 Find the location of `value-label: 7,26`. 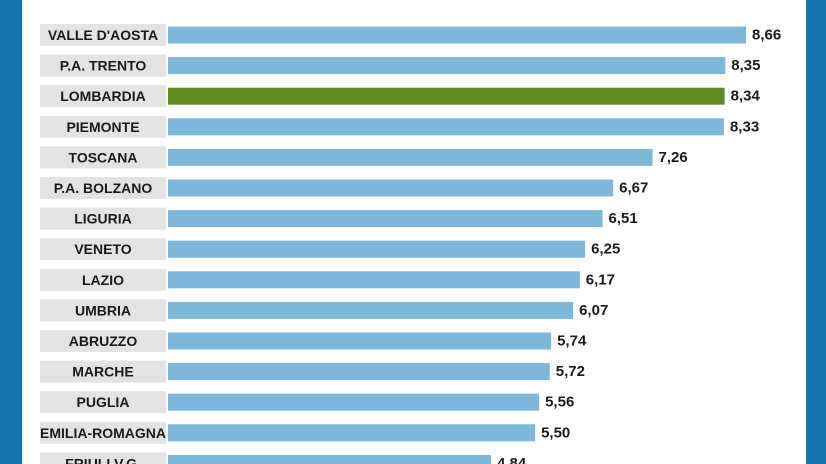

value-label: 7,26 is located at coordinates (673, 157).